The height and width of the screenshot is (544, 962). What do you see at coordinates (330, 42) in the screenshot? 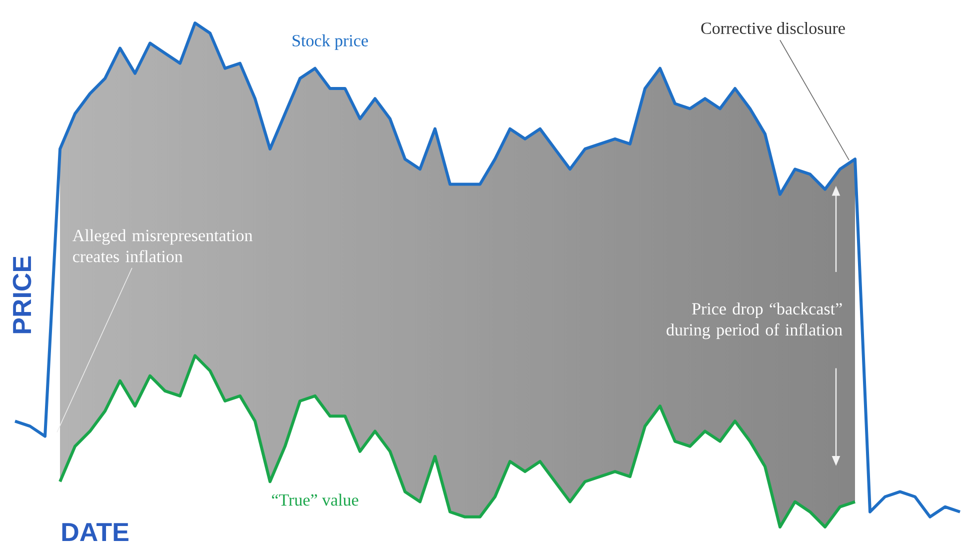
I see `series-label: Stock price` at bounding box center [330, 42].